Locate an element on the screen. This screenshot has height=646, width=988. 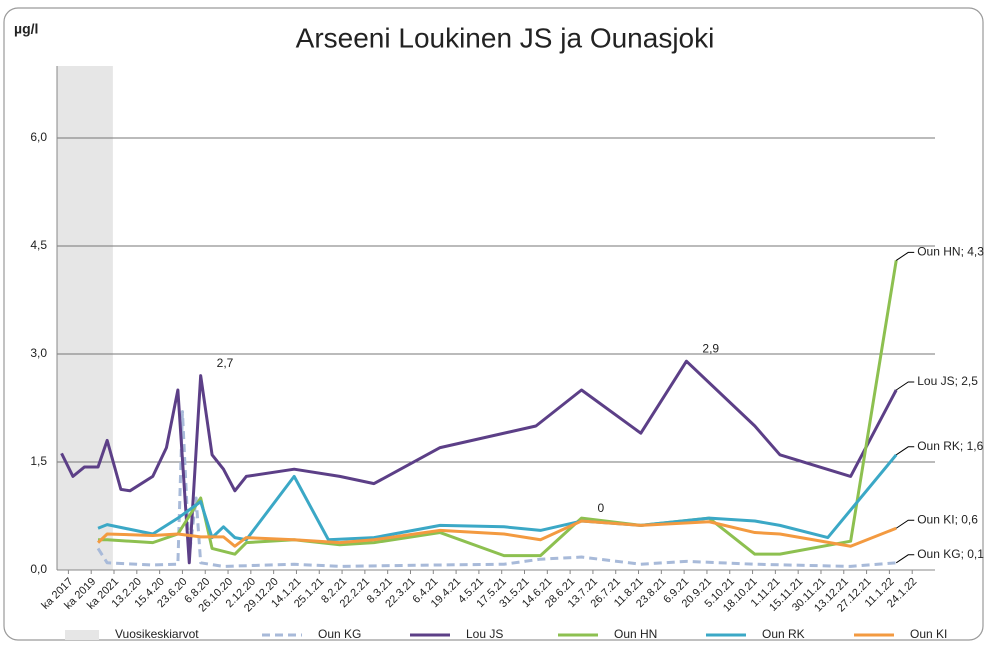
legend-swatch is located at coordinates (82, 635).